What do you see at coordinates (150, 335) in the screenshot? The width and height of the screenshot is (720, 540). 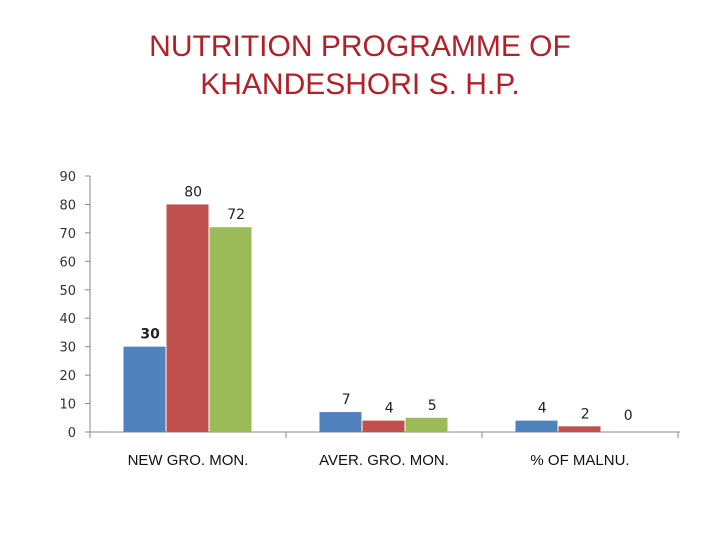 I see `data-label: 30` at bounding box center [150, 335].